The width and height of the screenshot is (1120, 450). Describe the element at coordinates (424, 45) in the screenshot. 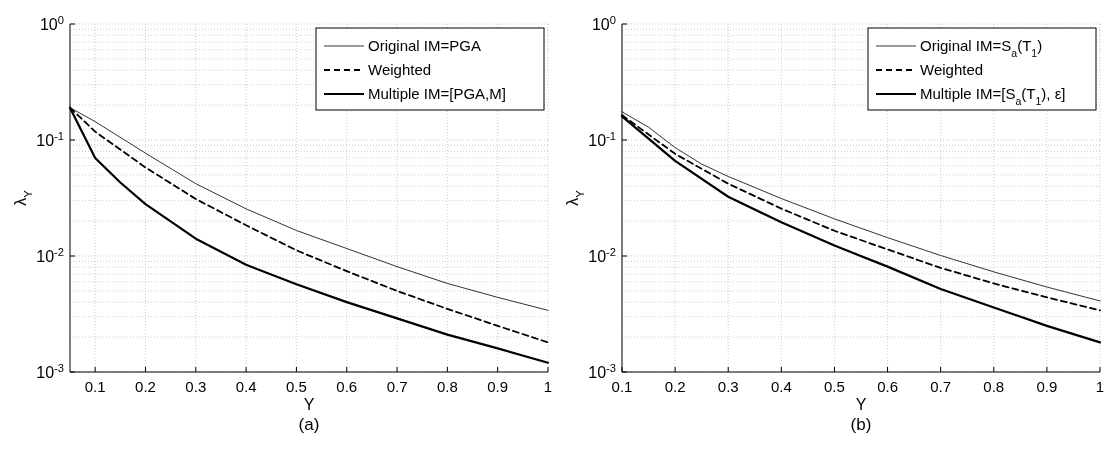

I see `legend-label: Original IM=PGA` at that location.